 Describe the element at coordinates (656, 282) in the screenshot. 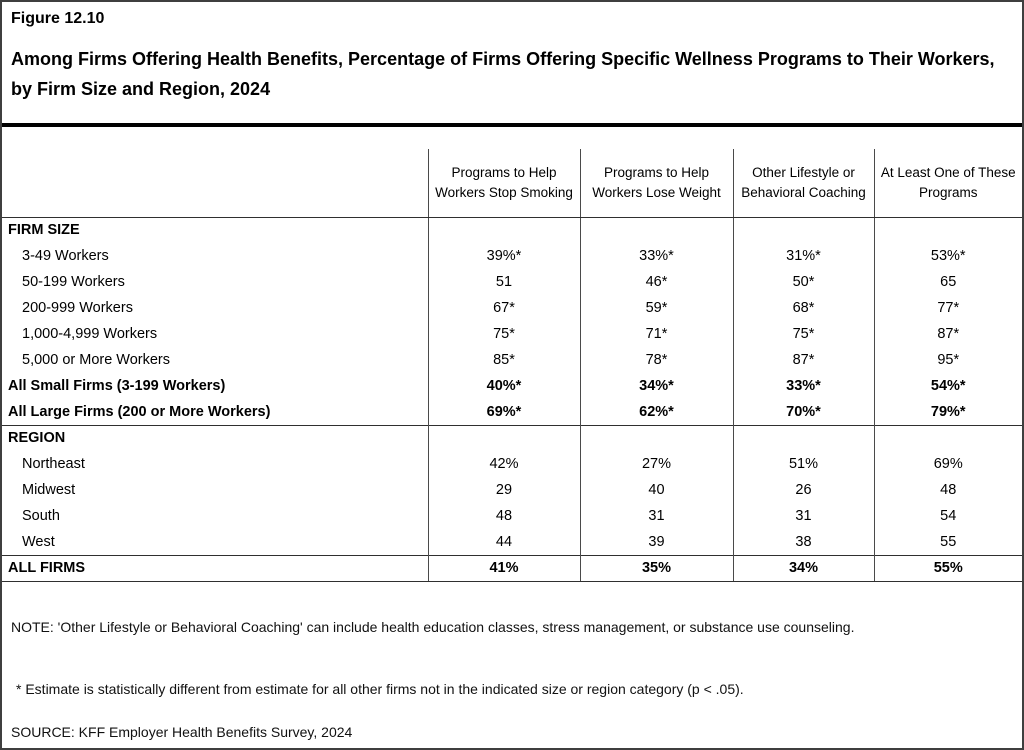

I see `cell: 46*` at that location.